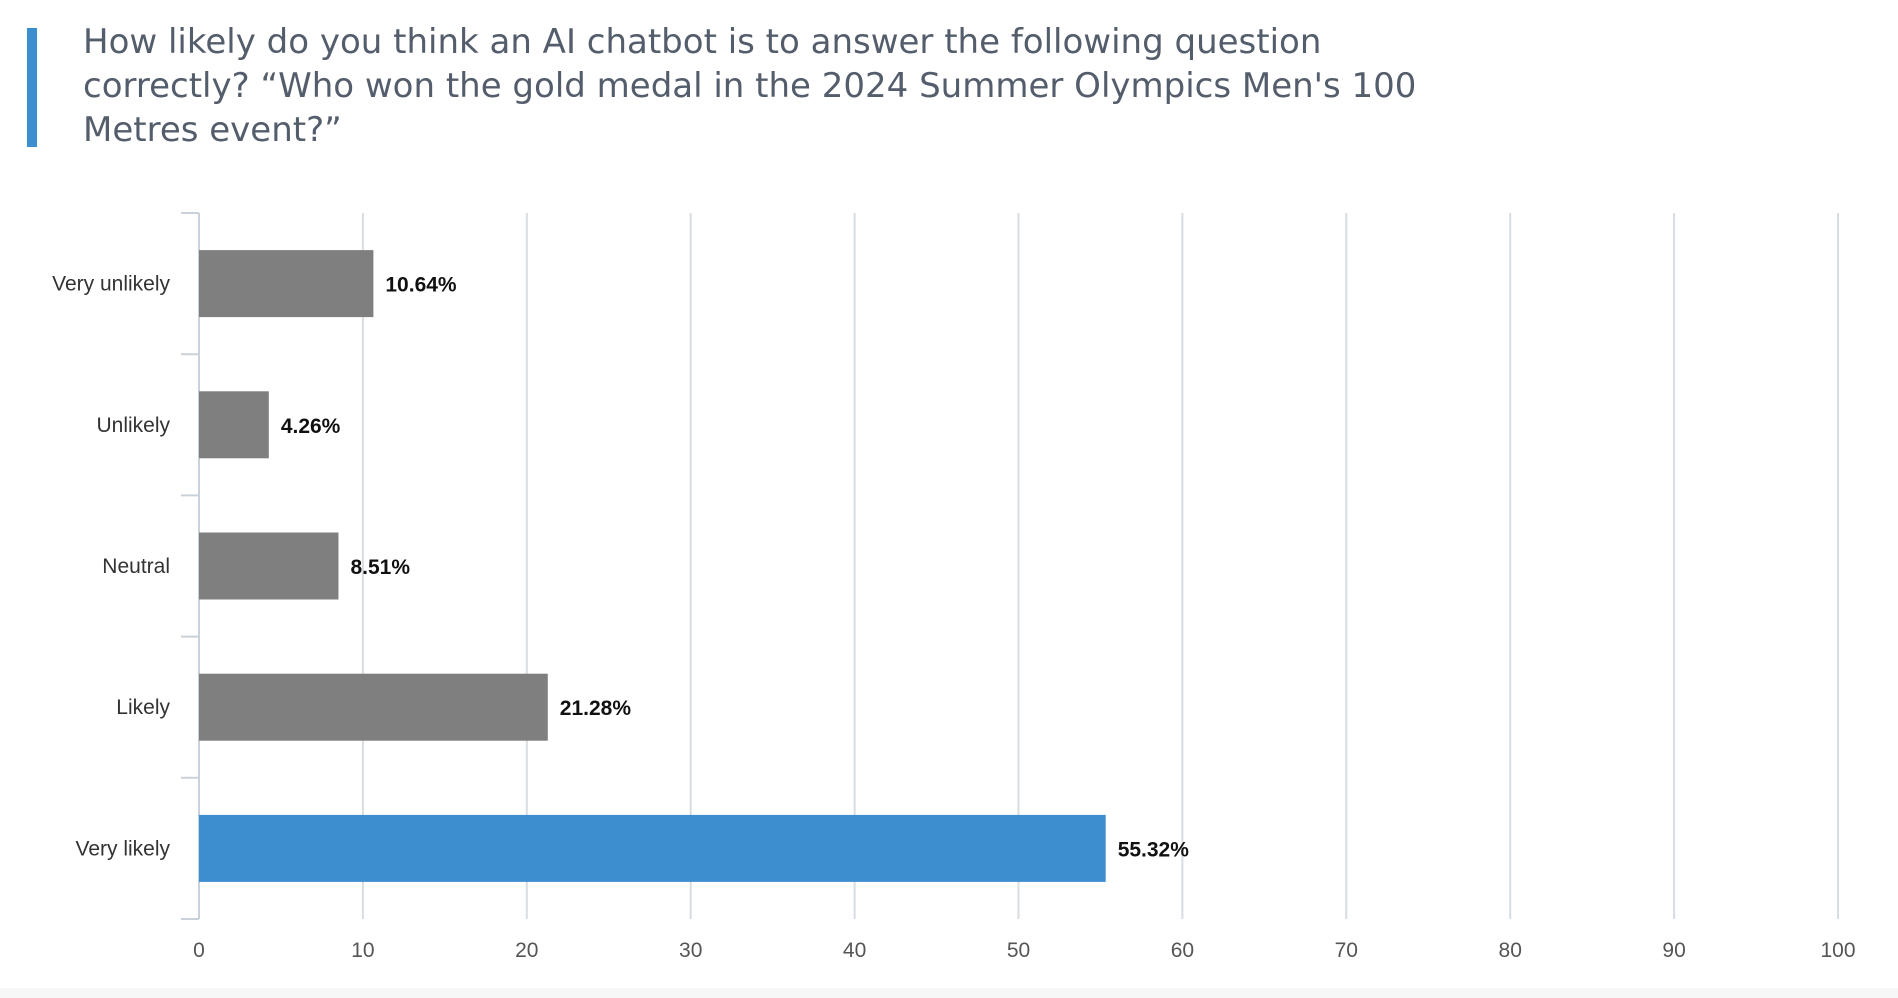 The image size is (1898, 998). What do you see at coordinates (373, 707) in the screenshot?
I see `bar-likely` at bounding box center [373, 707].